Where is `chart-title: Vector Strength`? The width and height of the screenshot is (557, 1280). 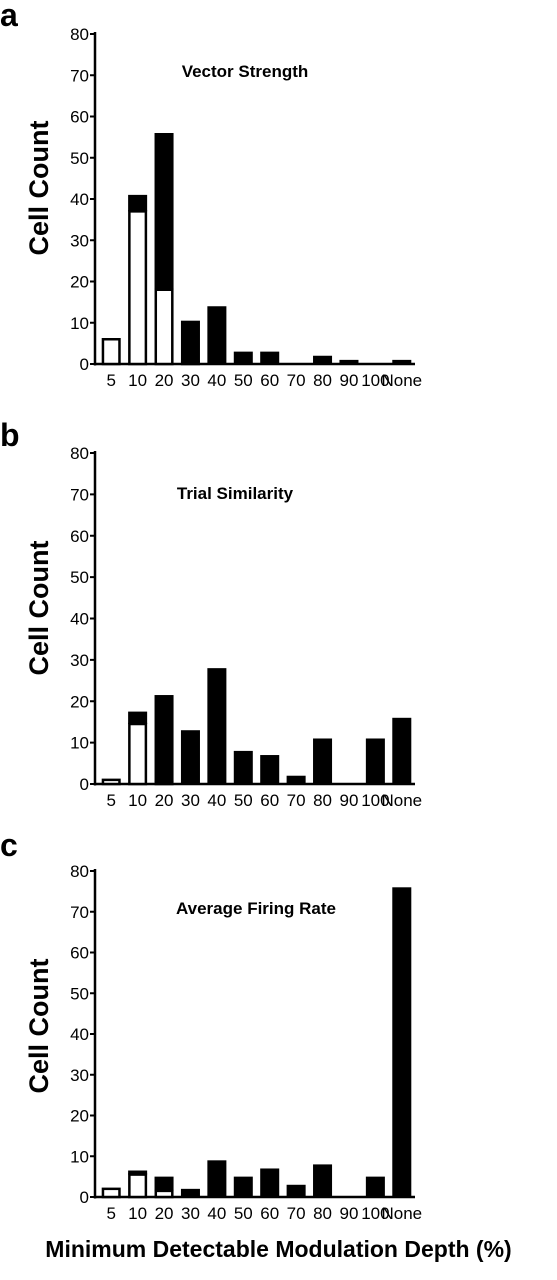 chart-title: Vector Strength is located at coordinates (245, 71).